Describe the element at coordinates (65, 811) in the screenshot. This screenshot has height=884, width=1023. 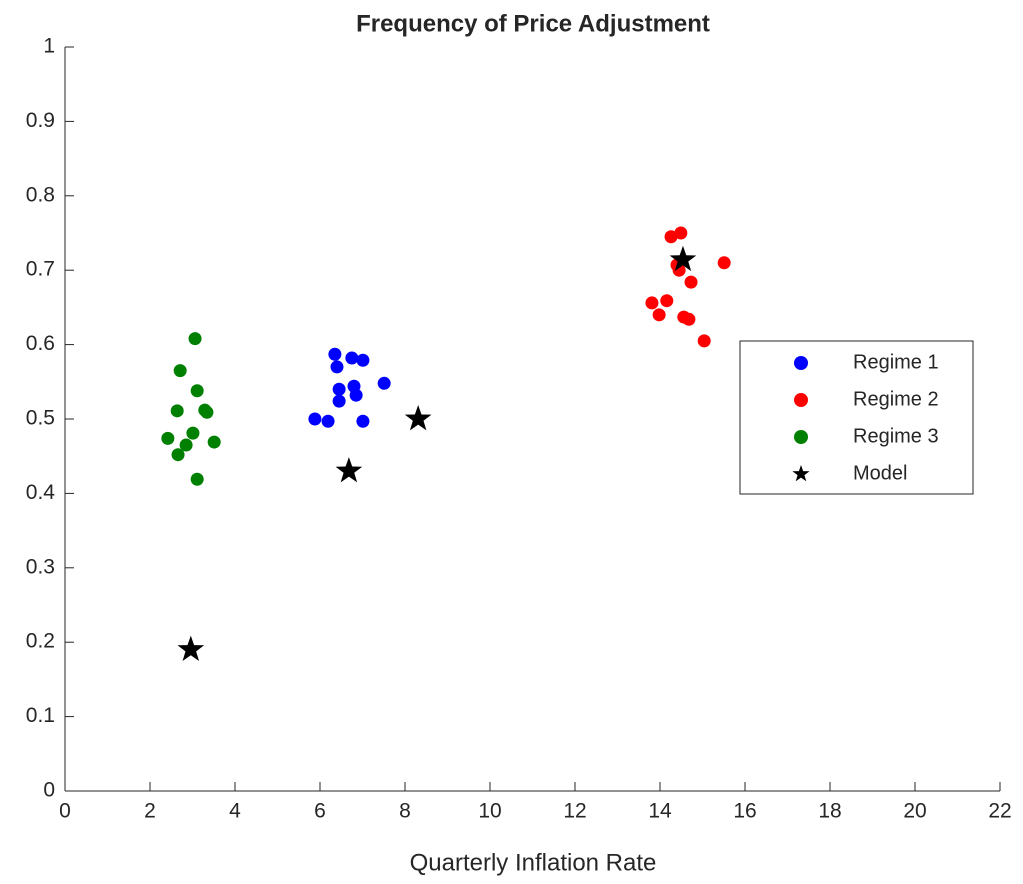
I see `x-tick-label: 0` at that location.